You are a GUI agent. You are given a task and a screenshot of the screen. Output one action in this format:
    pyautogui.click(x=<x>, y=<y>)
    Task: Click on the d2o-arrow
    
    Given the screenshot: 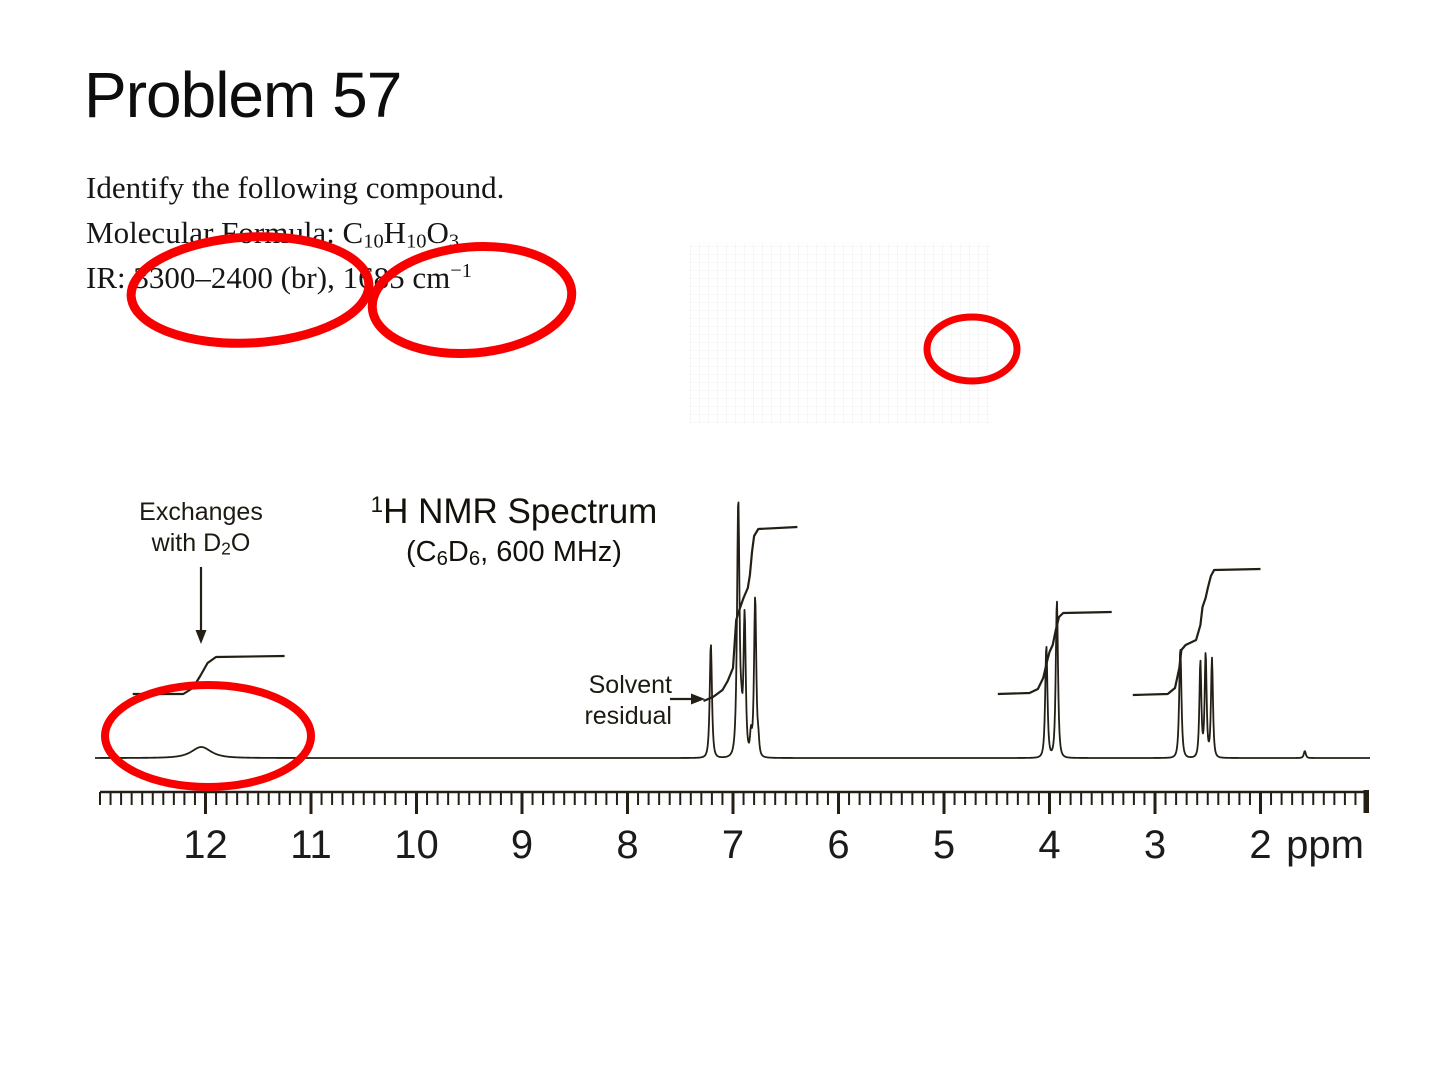 What is the action you would take?
    pyautogui.click(x=201, y=605)
    